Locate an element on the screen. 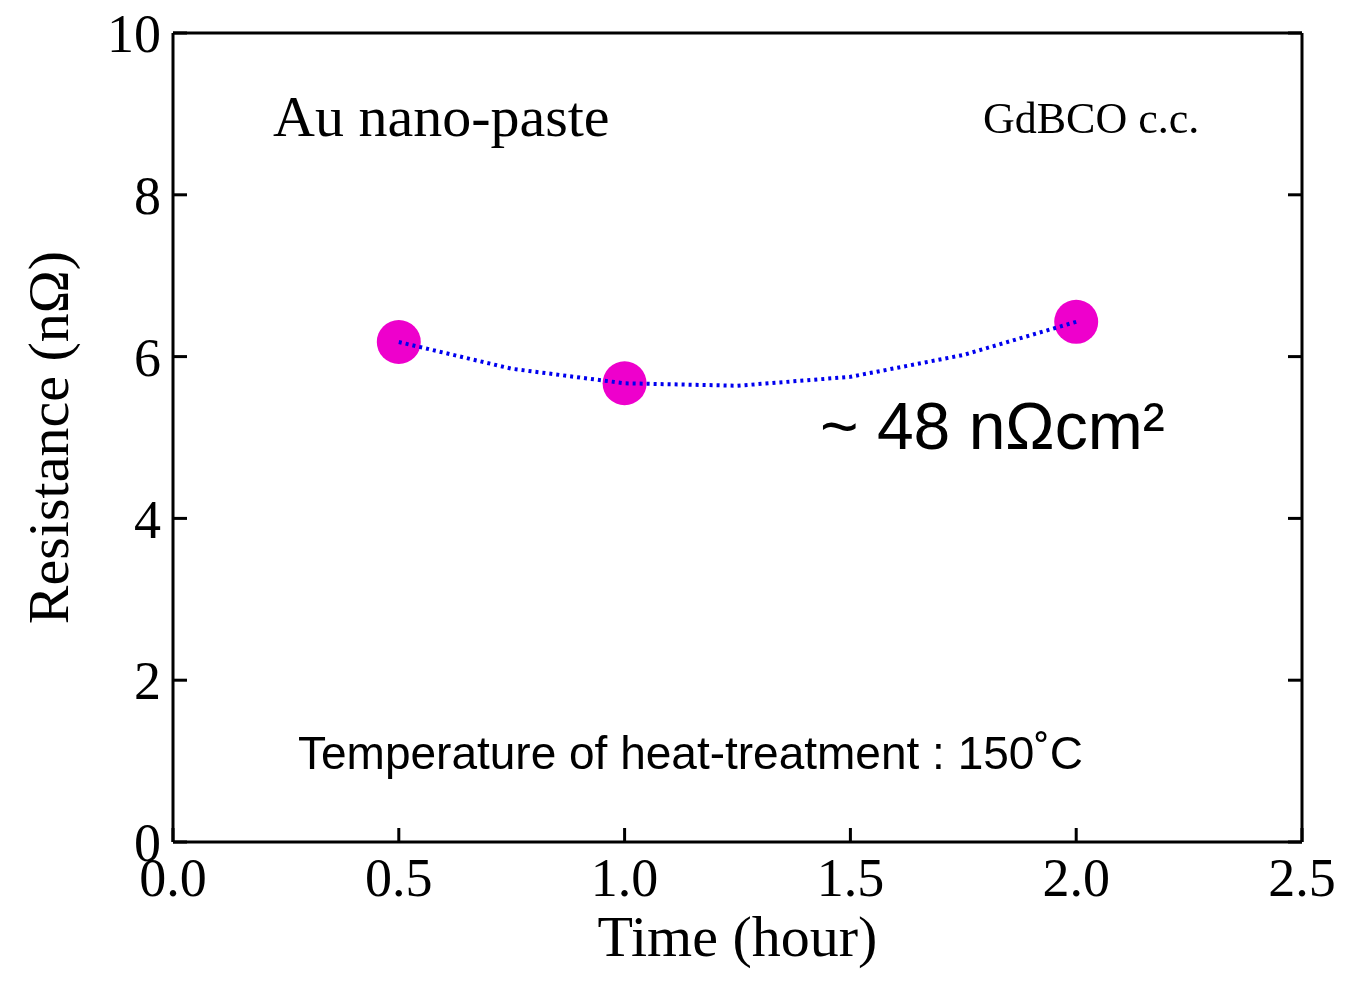 The image size is (1346, 994). y-tick-label: 2 is located at coordinates (147, 681).